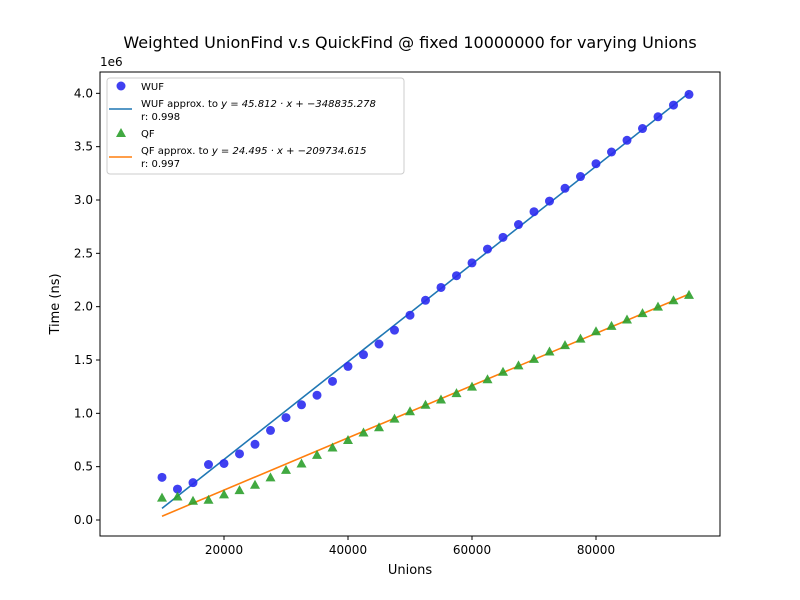 The height and width of the screenshot is (600, 800). I want to click on y-tick-label: 2.0, so click(83, 307).